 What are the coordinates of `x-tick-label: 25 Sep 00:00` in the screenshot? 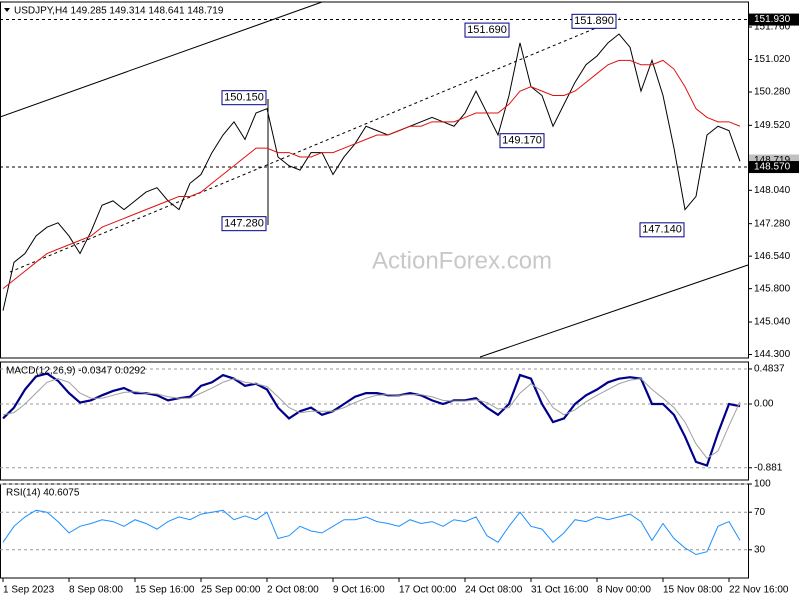 It's located at (231, 590).